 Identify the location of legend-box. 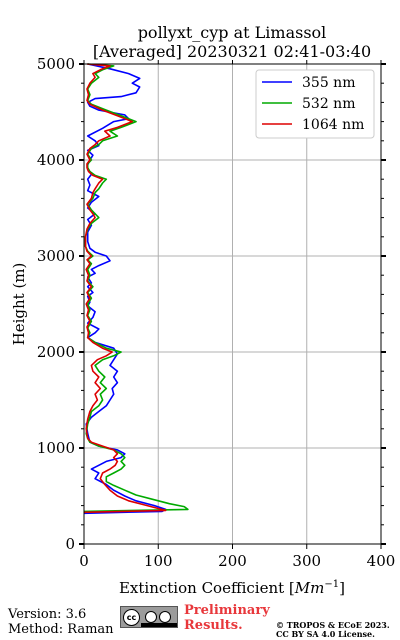
(315, 104).